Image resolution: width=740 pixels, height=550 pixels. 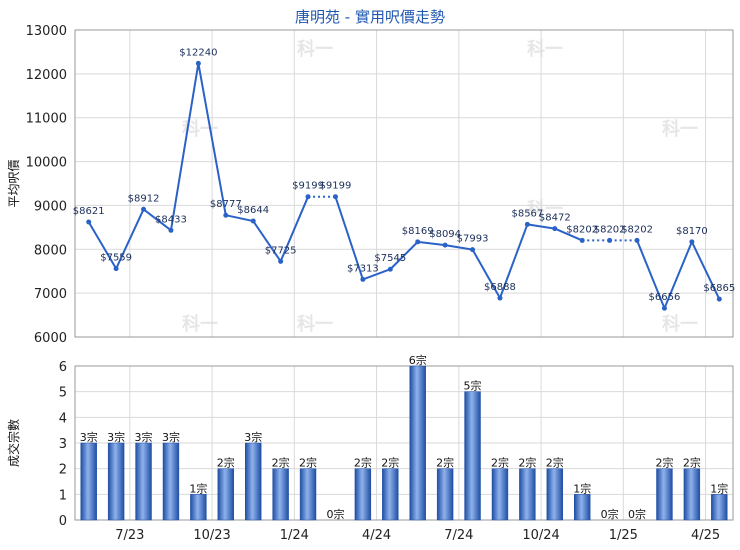 I want to click on bar-y-tick-label: 2, so click(x=63, y=470).